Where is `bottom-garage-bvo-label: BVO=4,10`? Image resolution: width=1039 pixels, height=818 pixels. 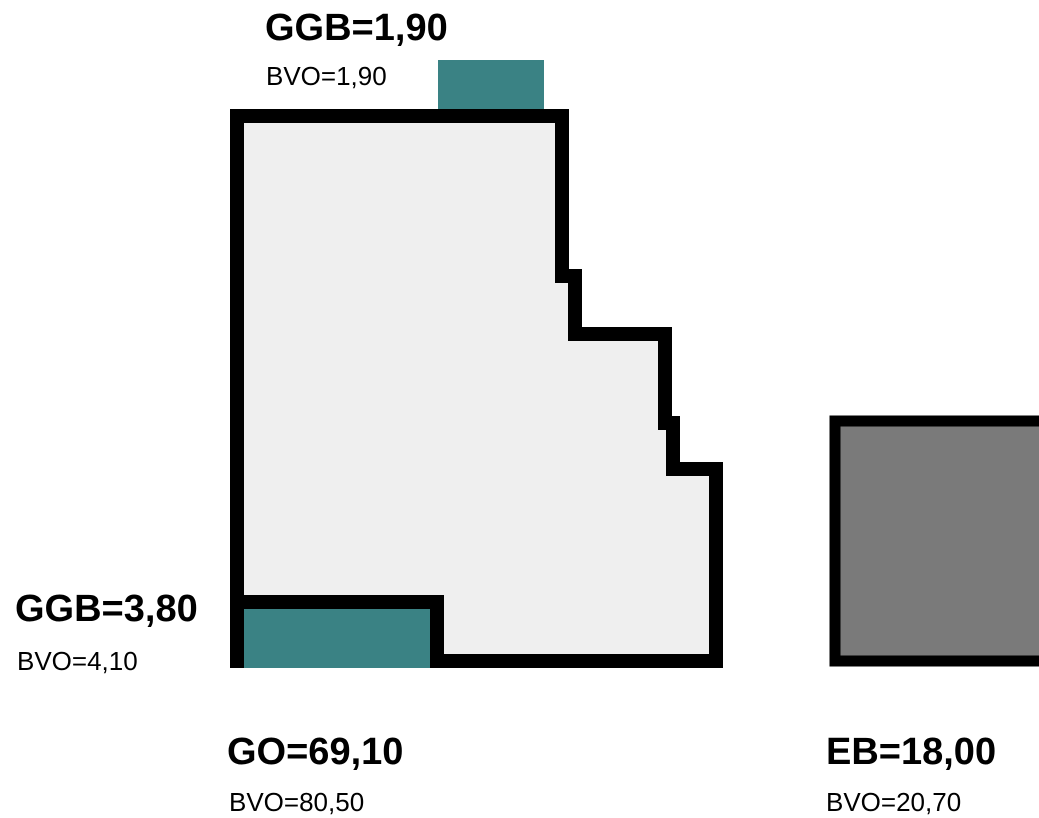 bottom-garage-bvo-label: BVO=4,10 is located at coordinates (77, 661).